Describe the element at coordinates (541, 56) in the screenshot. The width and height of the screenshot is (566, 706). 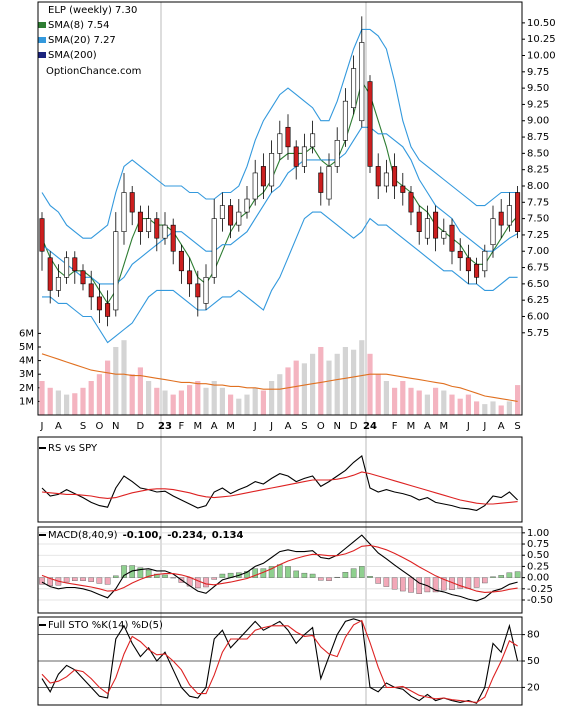
I see `y-tick-label: 10.00` at that location.